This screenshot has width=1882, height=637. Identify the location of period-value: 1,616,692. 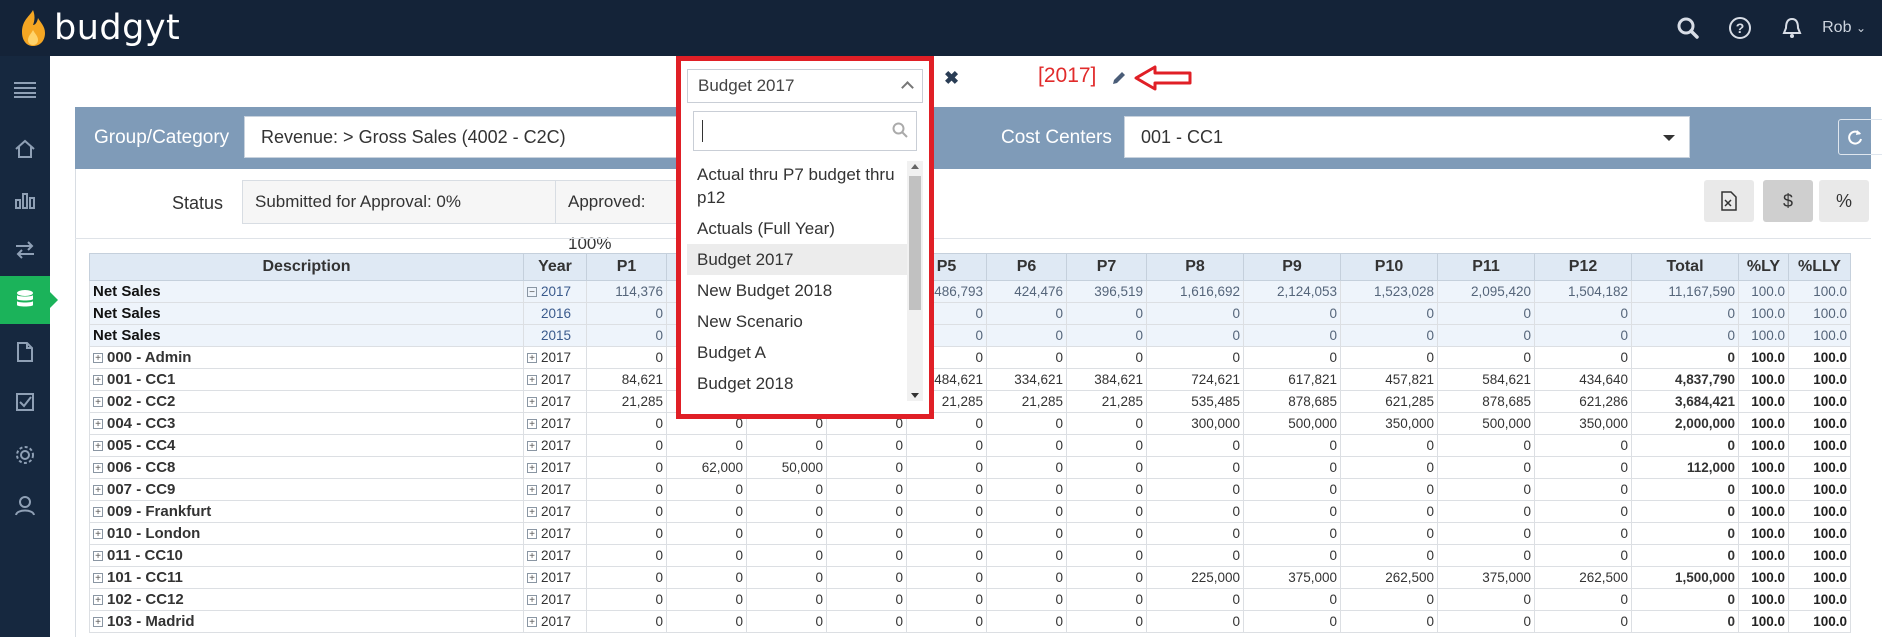
(1195, 291).